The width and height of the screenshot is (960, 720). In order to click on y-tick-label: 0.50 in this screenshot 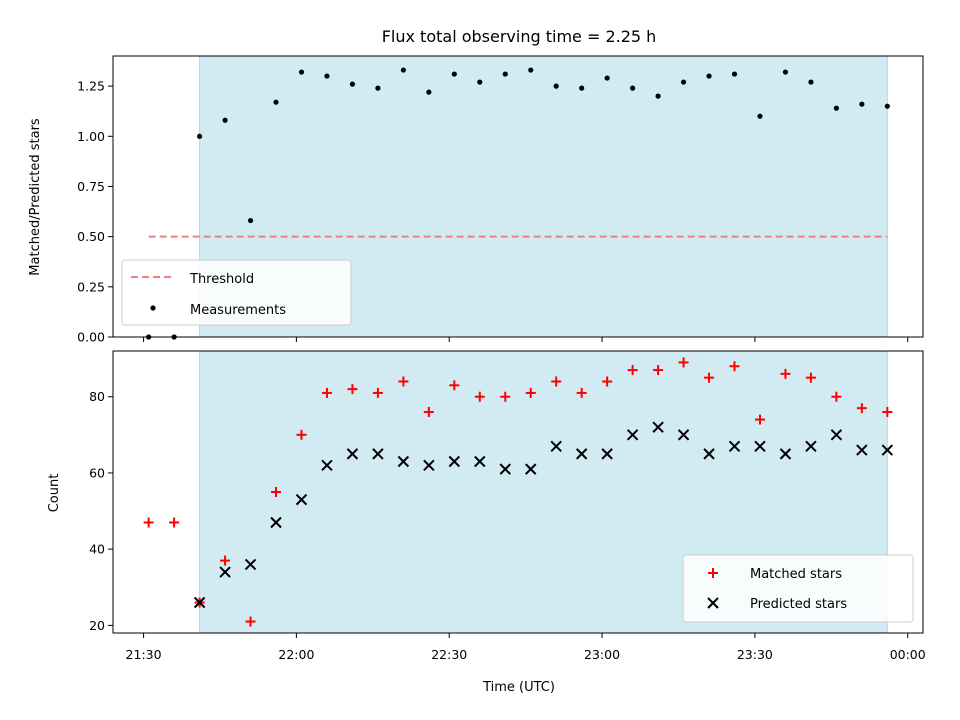, I will do `click(91, 236)`.